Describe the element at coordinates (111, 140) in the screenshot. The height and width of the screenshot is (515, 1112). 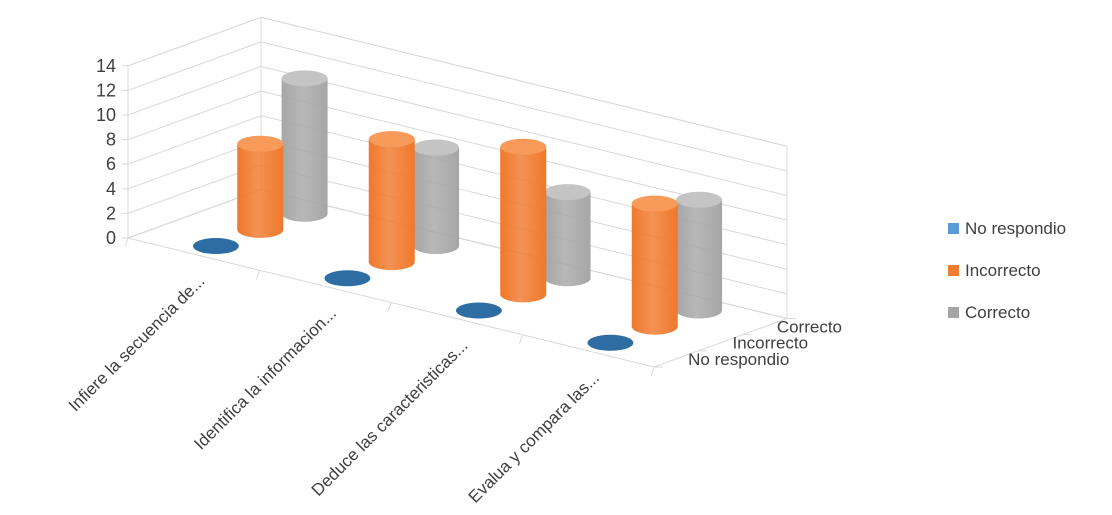
I see `y-tick-label: 8` at that location.